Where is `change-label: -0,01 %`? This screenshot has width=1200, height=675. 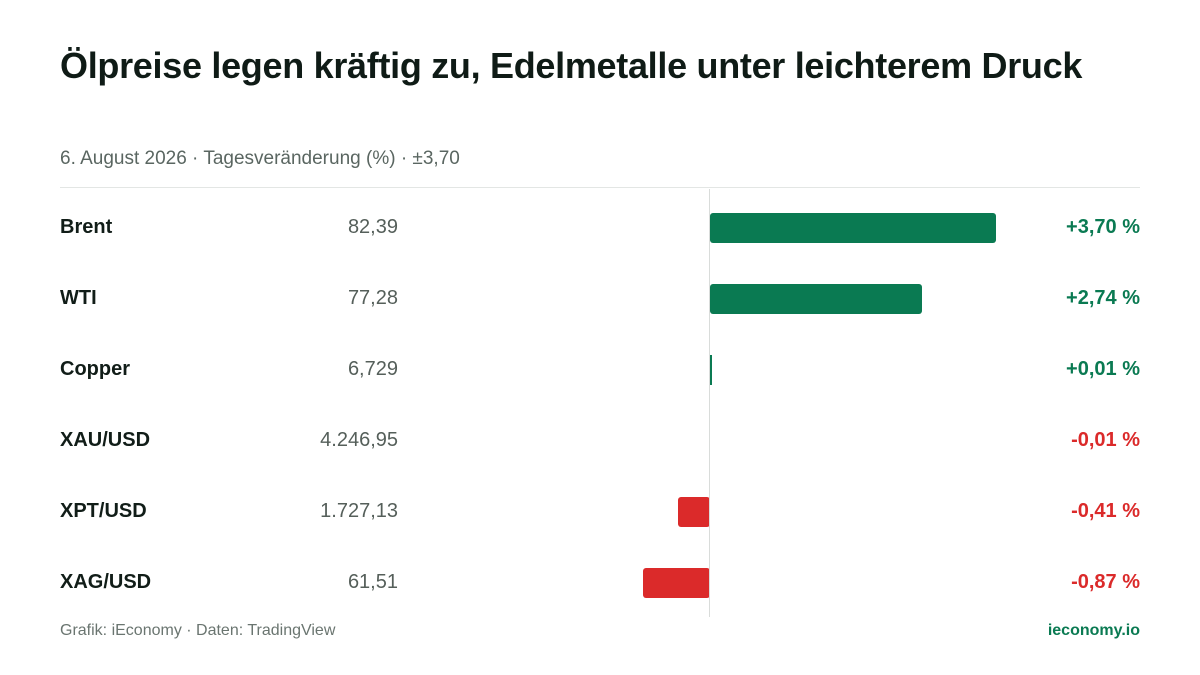
change-label: -0,01 % is located at coordinates (1105, 440).